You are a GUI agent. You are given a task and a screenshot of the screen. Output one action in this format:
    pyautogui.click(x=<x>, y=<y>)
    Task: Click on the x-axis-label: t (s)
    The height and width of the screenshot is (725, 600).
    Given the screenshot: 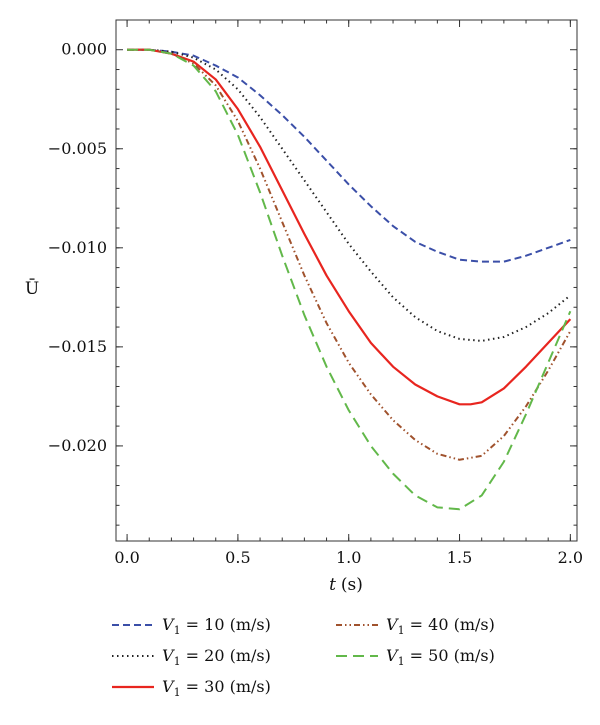 What is the action you would take?
    pyautogui.click(x=346, y=585)
    